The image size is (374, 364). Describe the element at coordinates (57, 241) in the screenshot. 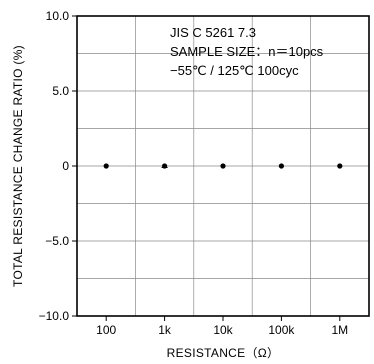

I see `y-tick-label: −5.0` at that location.